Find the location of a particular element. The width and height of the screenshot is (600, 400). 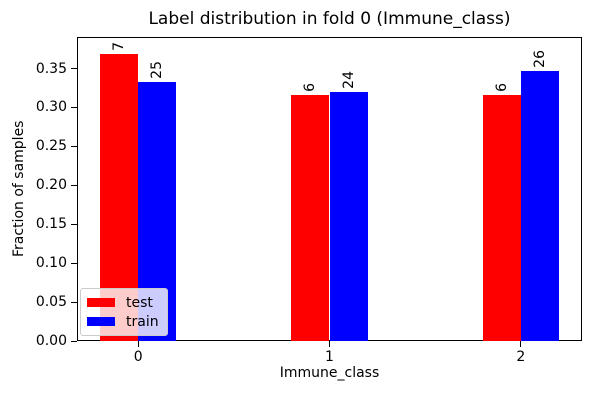

y-tick-label: 0.35 is located at coordinates (51, 68).